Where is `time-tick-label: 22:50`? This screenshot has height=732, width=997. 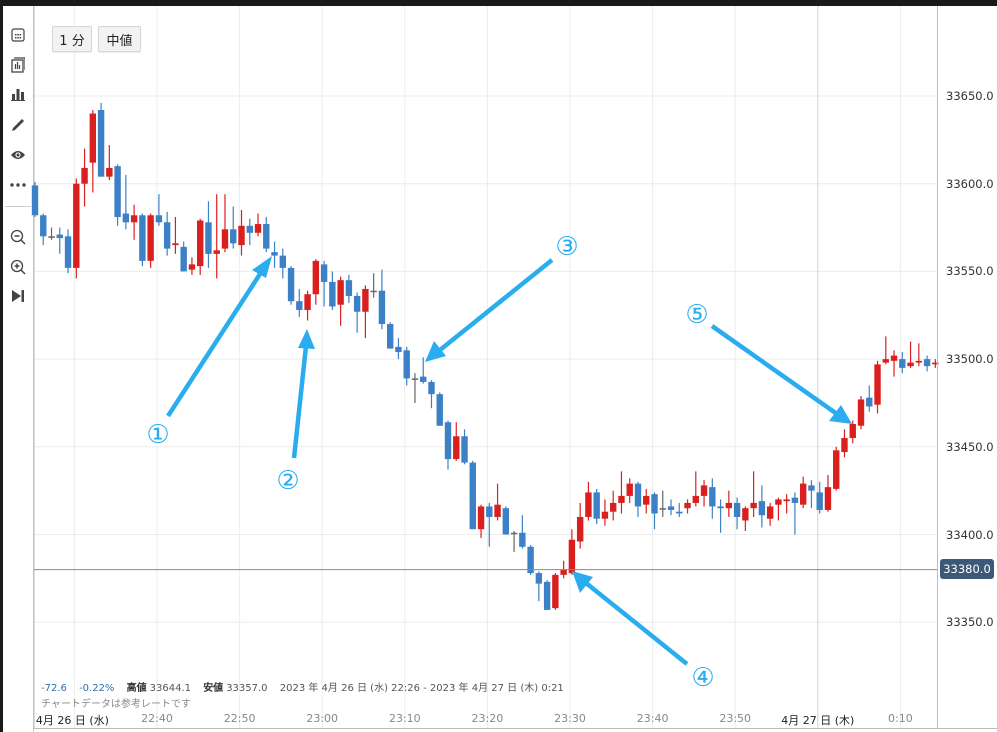 time-tick-label: 22:50 is located at coordinates (239, 718).